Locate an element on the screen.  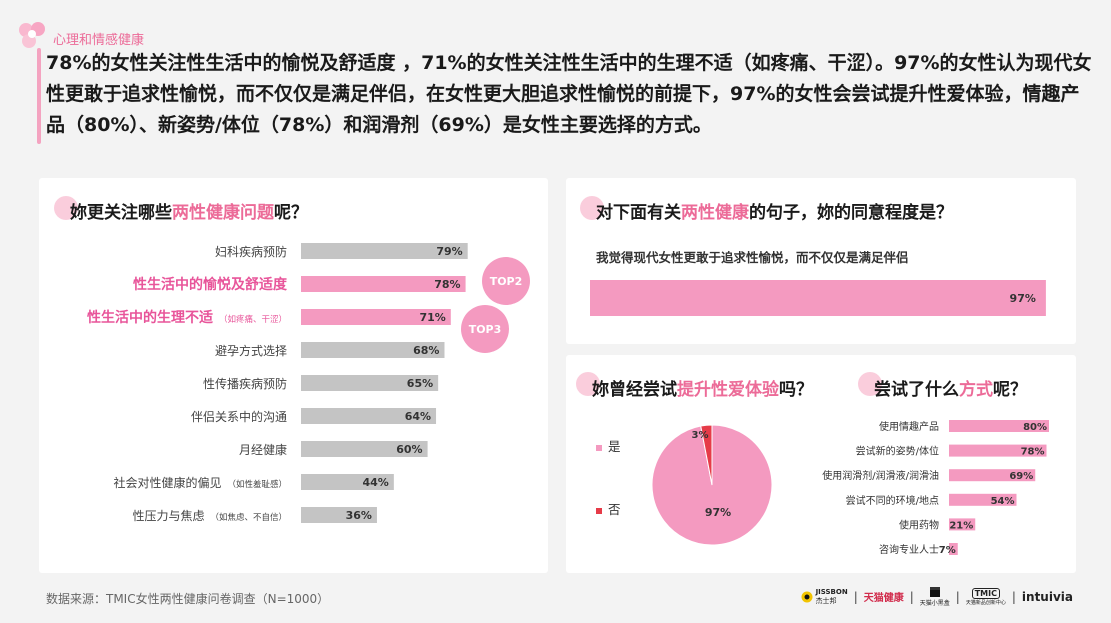
category-label: 性生活中的愉悦及舒适度 is located at coordinates (210, 284).